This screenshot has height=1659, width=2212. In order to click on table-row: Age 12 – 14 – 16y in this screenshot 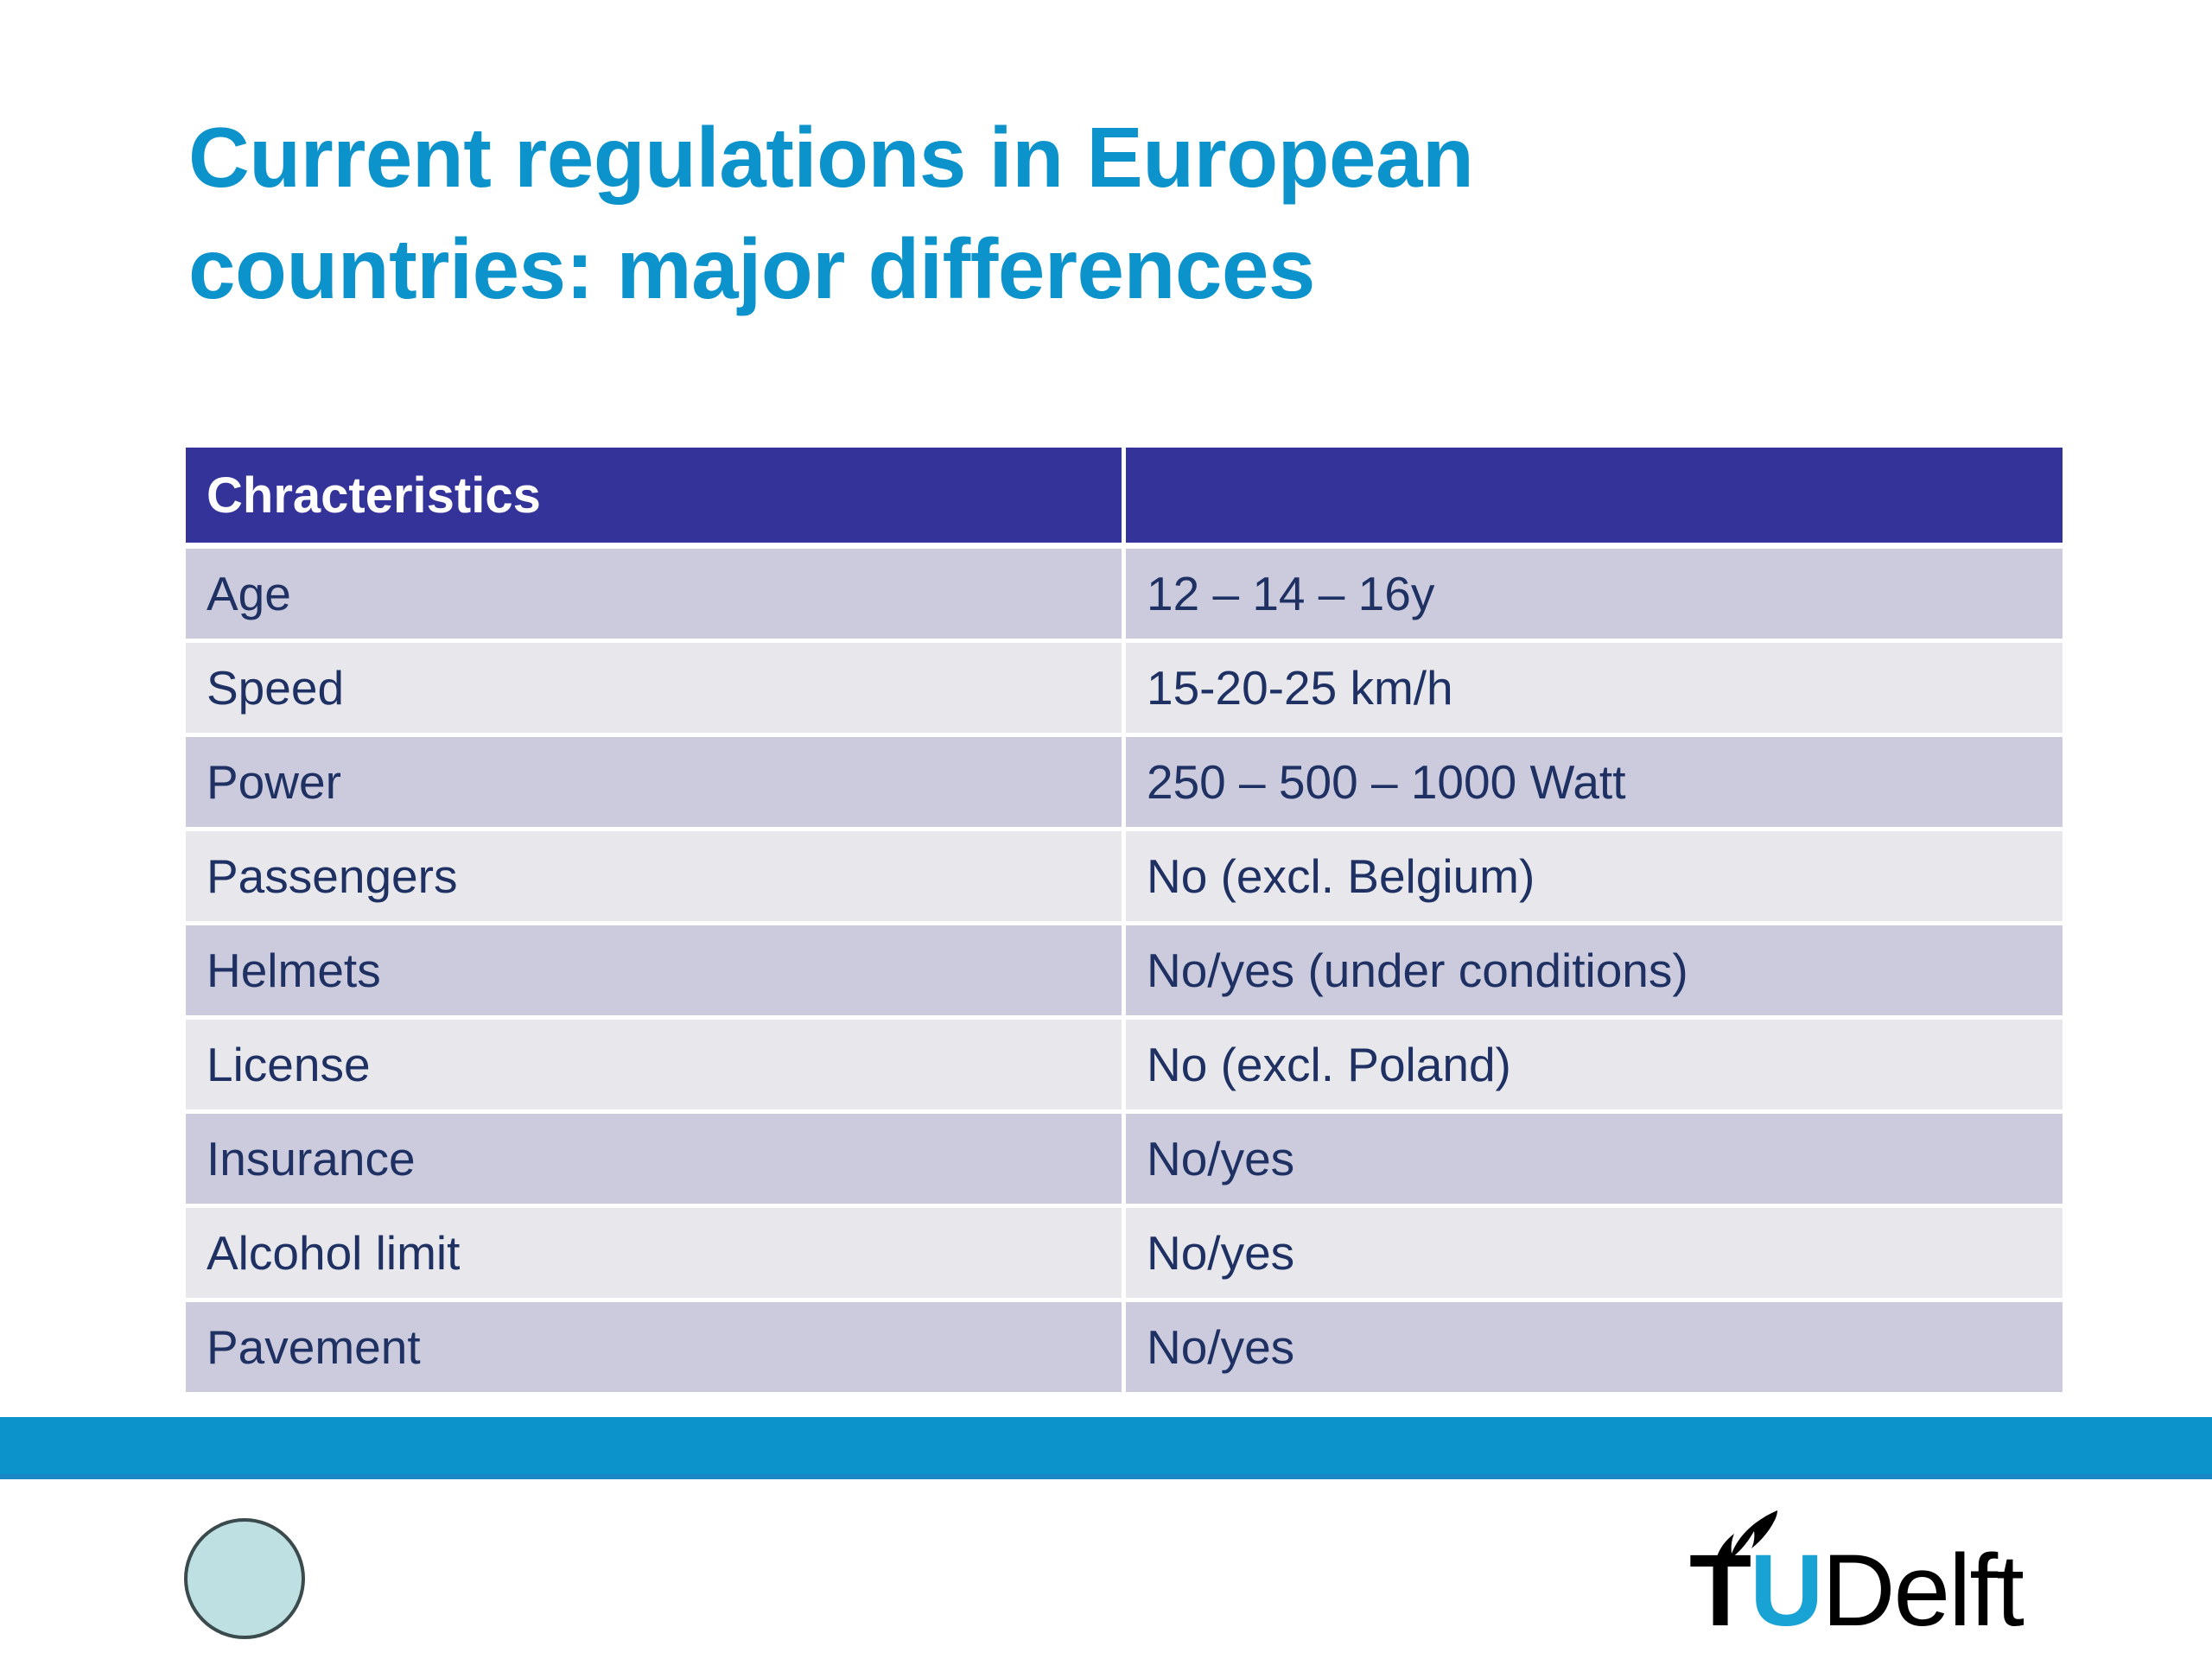, I will do `click(1124, 596)`.